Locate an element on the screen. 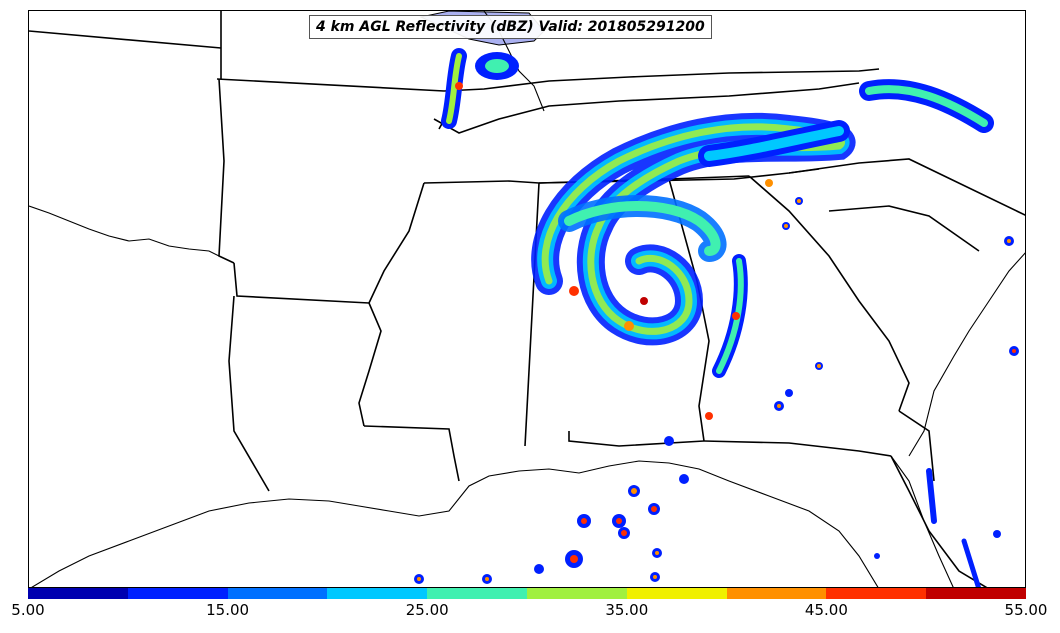 Image resolution: width=1060 pixels, height=633 pixels. colorbar-tick-label: 15.00 is located at coordinates (228, 610).